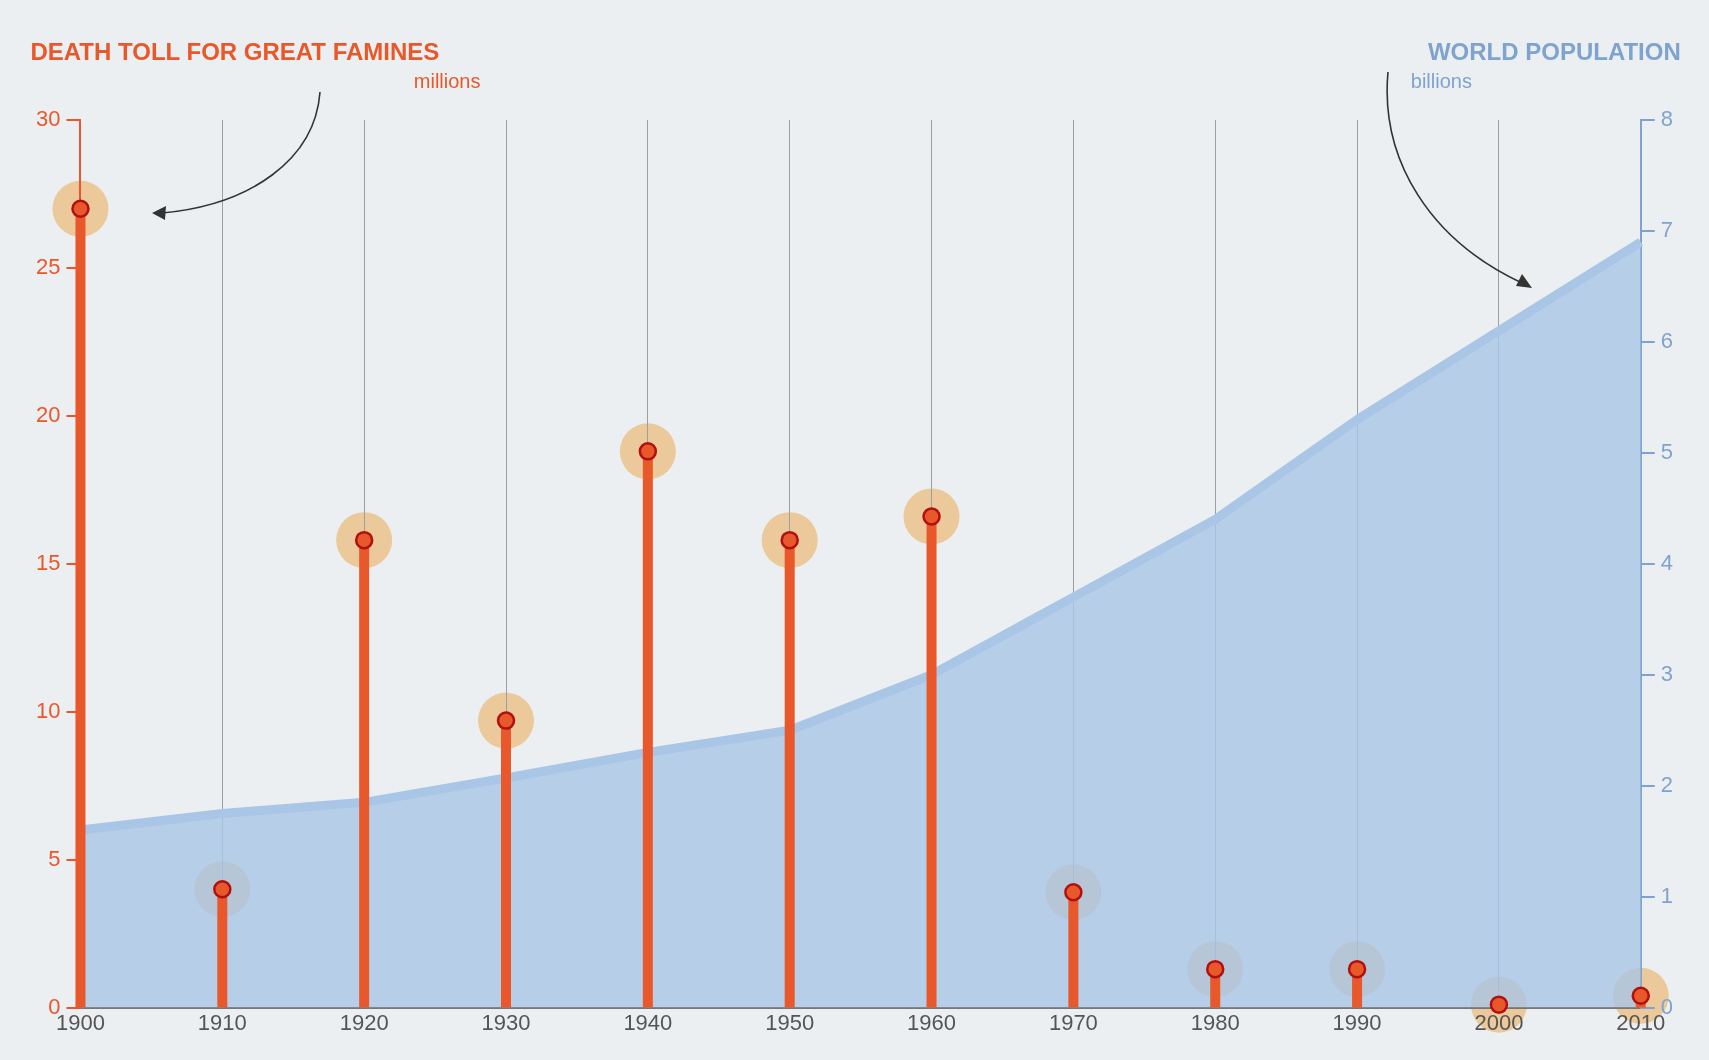 This screenshot has width=1709, height=1060. Describe the element at coordinates (1073, 1022) in the screenshot. I see `x-tick-label: 1970` at that location.